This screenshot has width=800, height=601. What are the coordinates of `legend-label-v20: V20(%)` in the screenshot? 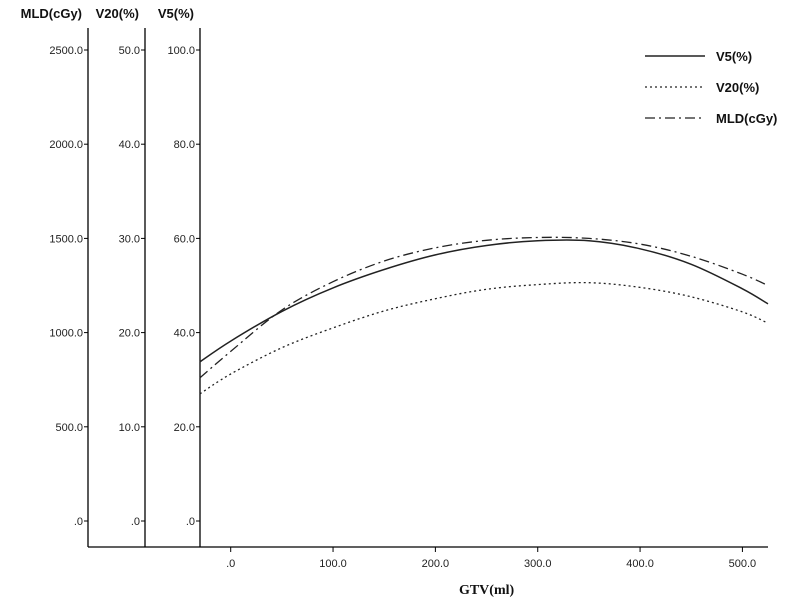 It's located at (737, 87).